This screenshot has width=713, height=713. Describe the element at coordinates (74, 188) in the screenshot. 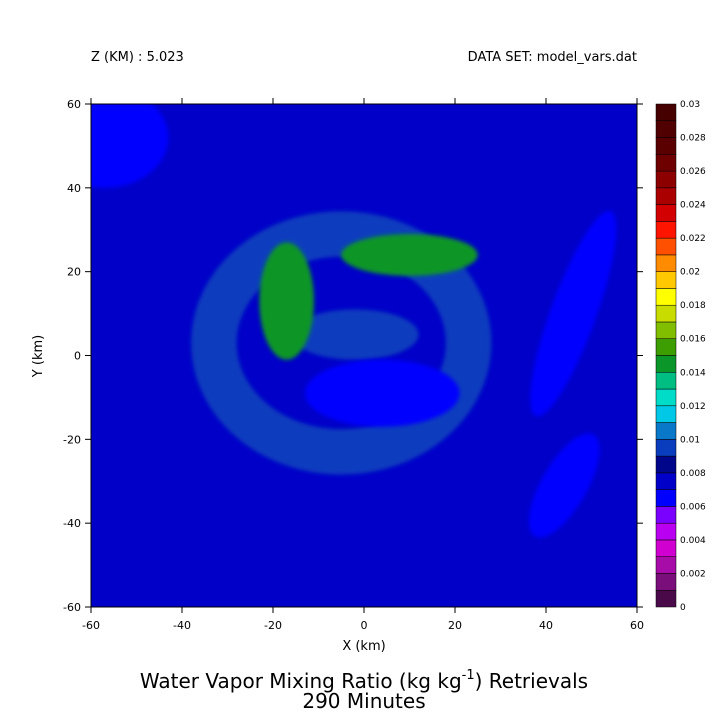

I see `y-tick-label: 40` at that location.